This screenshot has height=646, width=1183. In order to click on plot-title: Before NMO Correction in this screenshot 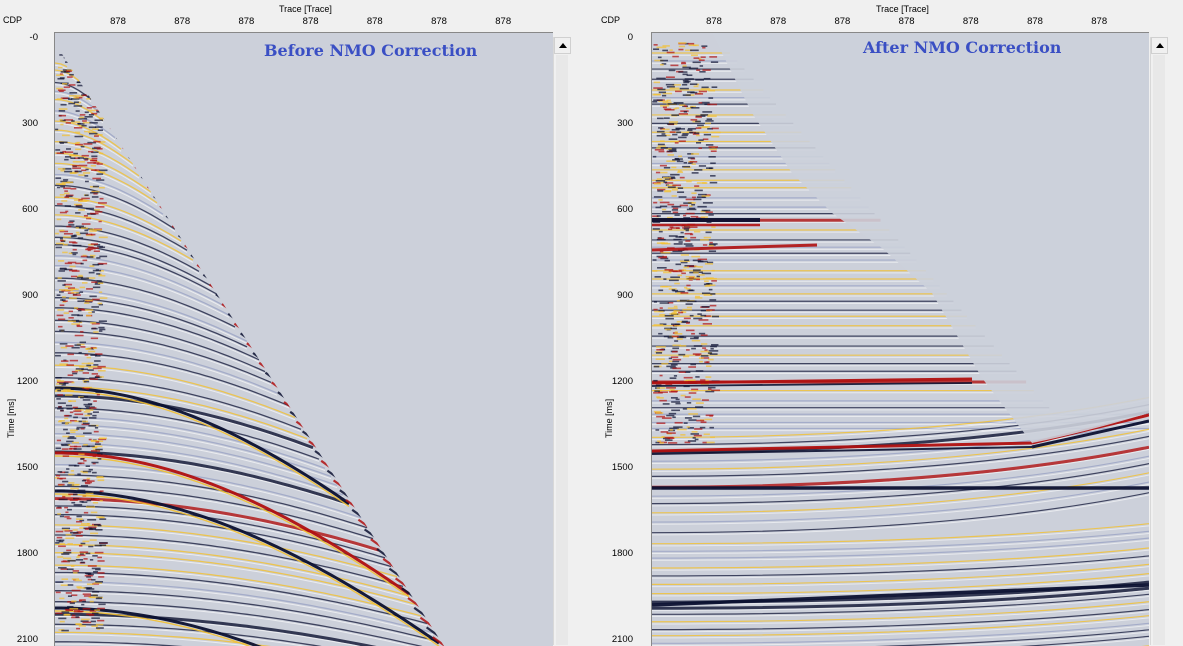, I will do `click(370, 50)`.